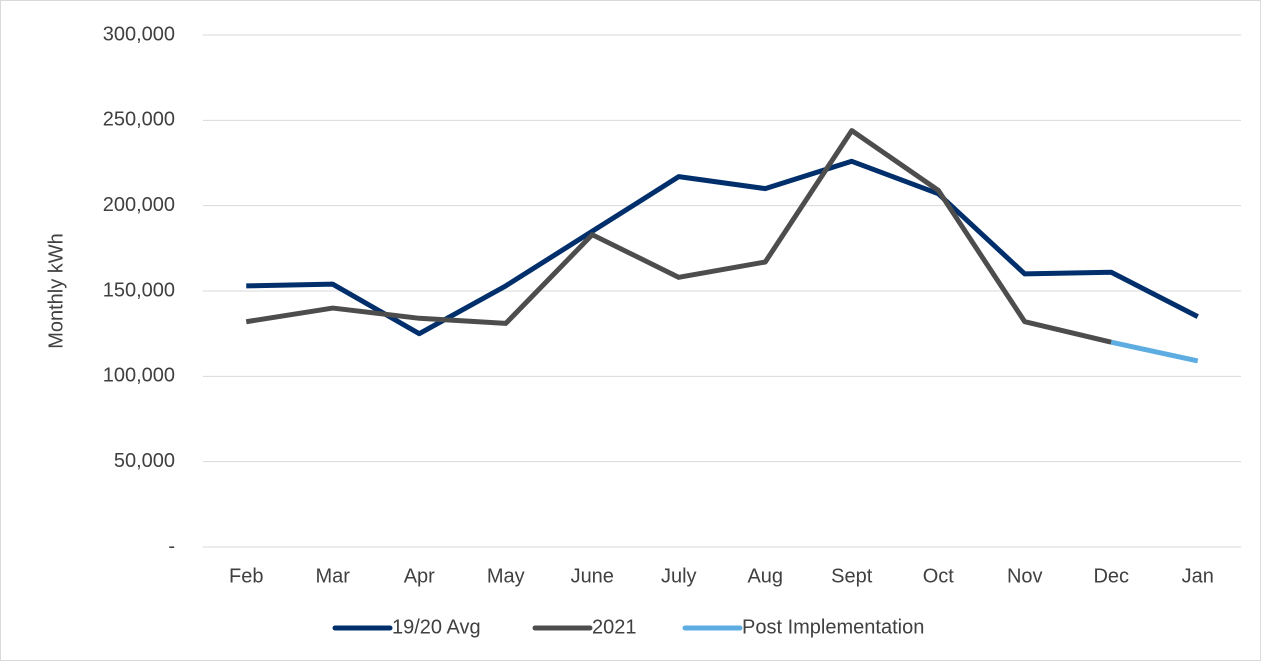  I want to click on x-tick-label: Nov, so click(1025, 576).